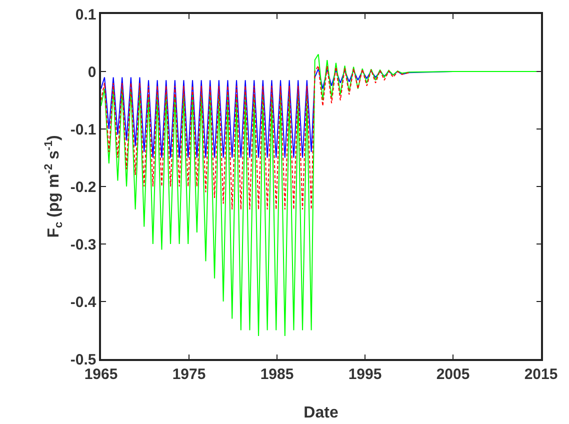 The width and height of the screenshot is (569, 424). What do you see at coordinates (277, 374) in the screenshot?
I see `x-tick-label: 1985` at bounding box center [277, 374].